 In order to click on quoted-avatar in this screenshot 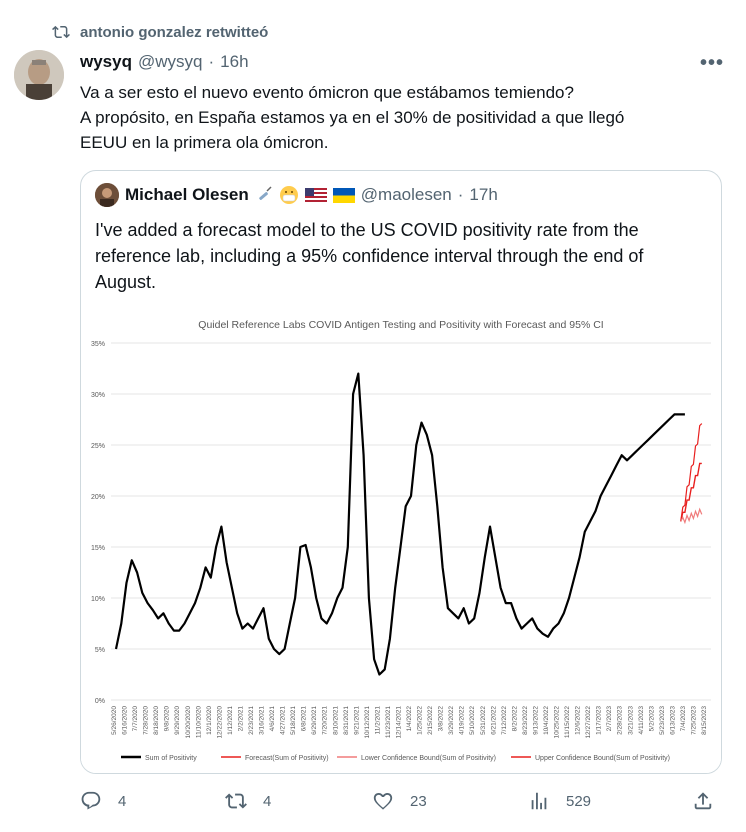, I will do `click(107, 195)`.